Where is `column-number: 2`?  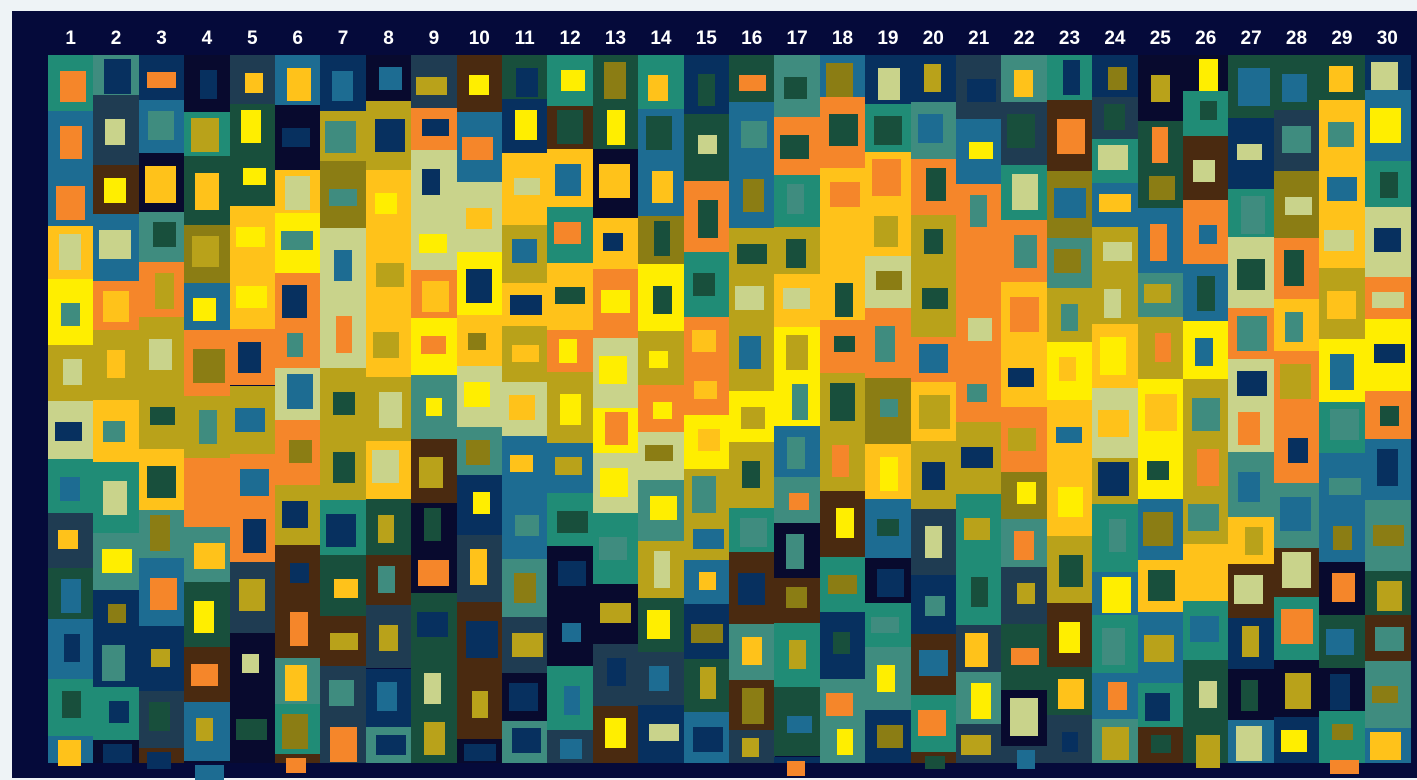 column-number: 2 is located at coordinates (116, 38).